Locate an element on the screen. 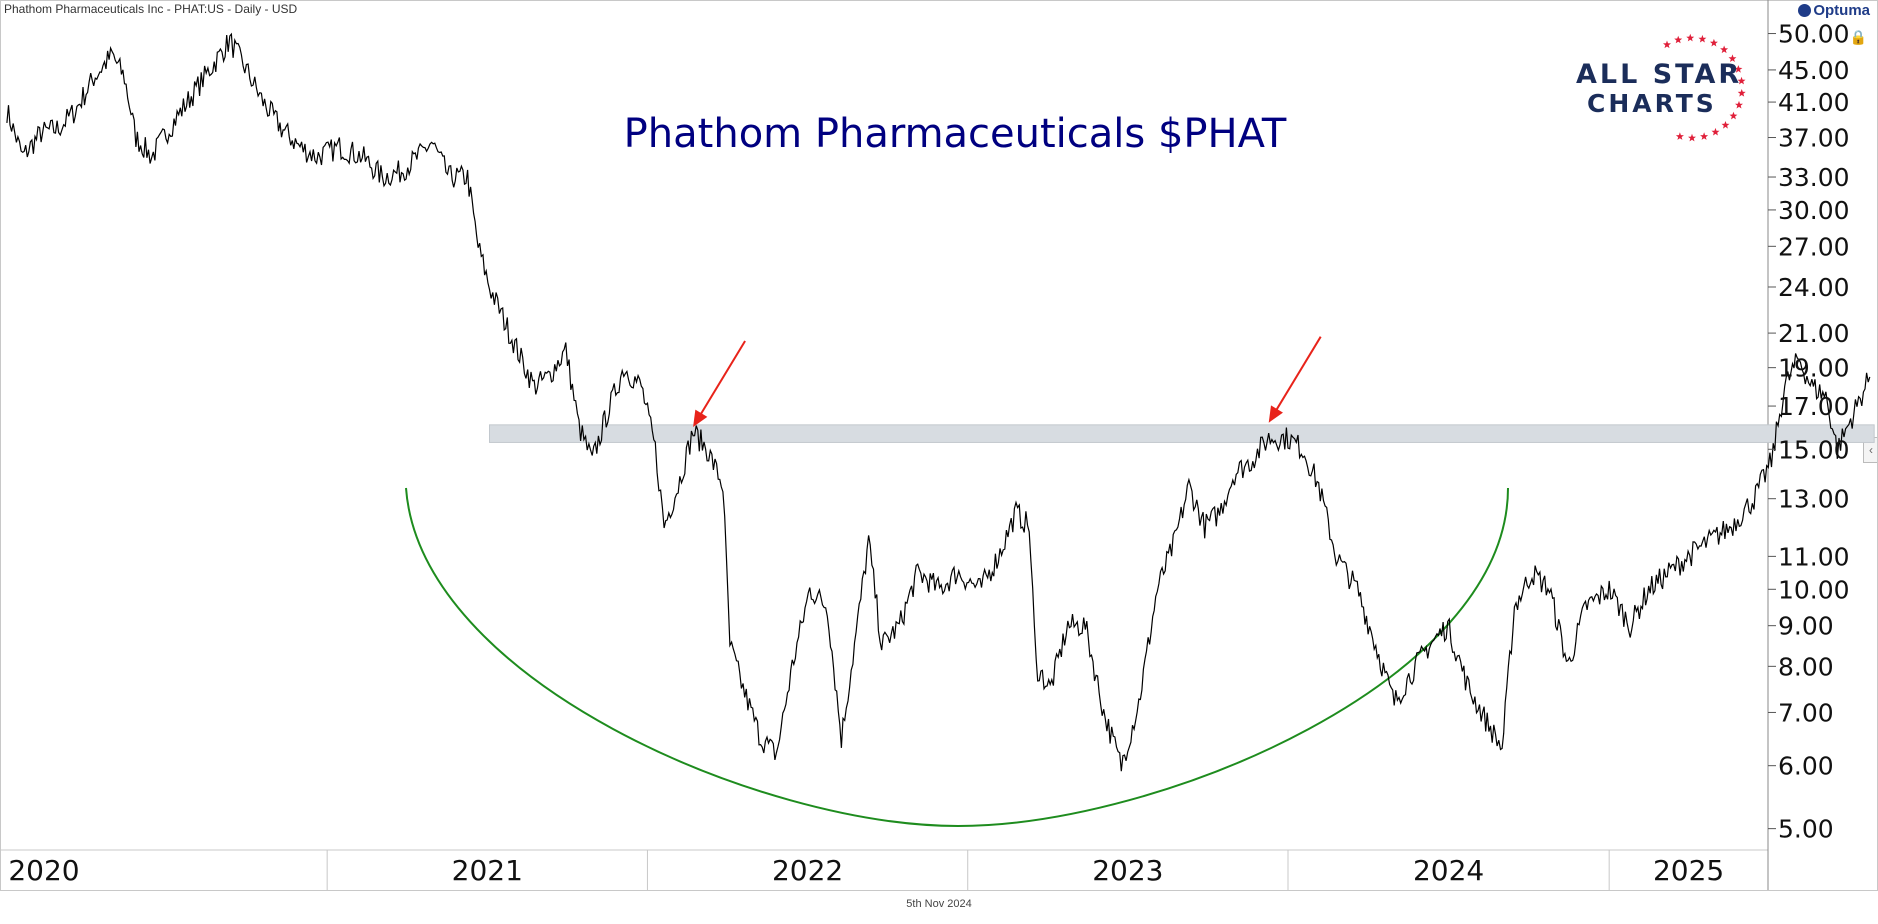  y-tick-label: 10.00 is located at coordinates (1814, 589).